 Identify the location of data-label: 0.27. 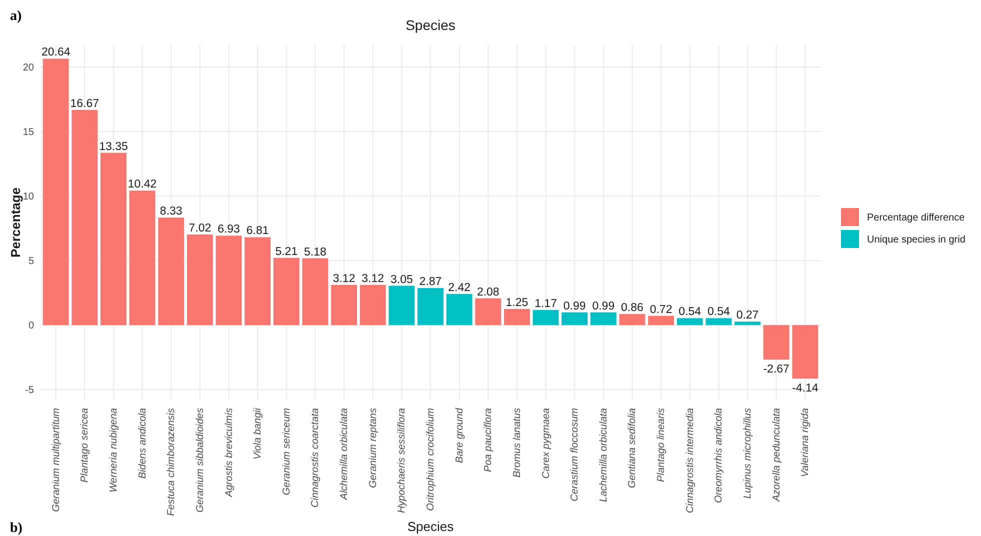
(747, 316).